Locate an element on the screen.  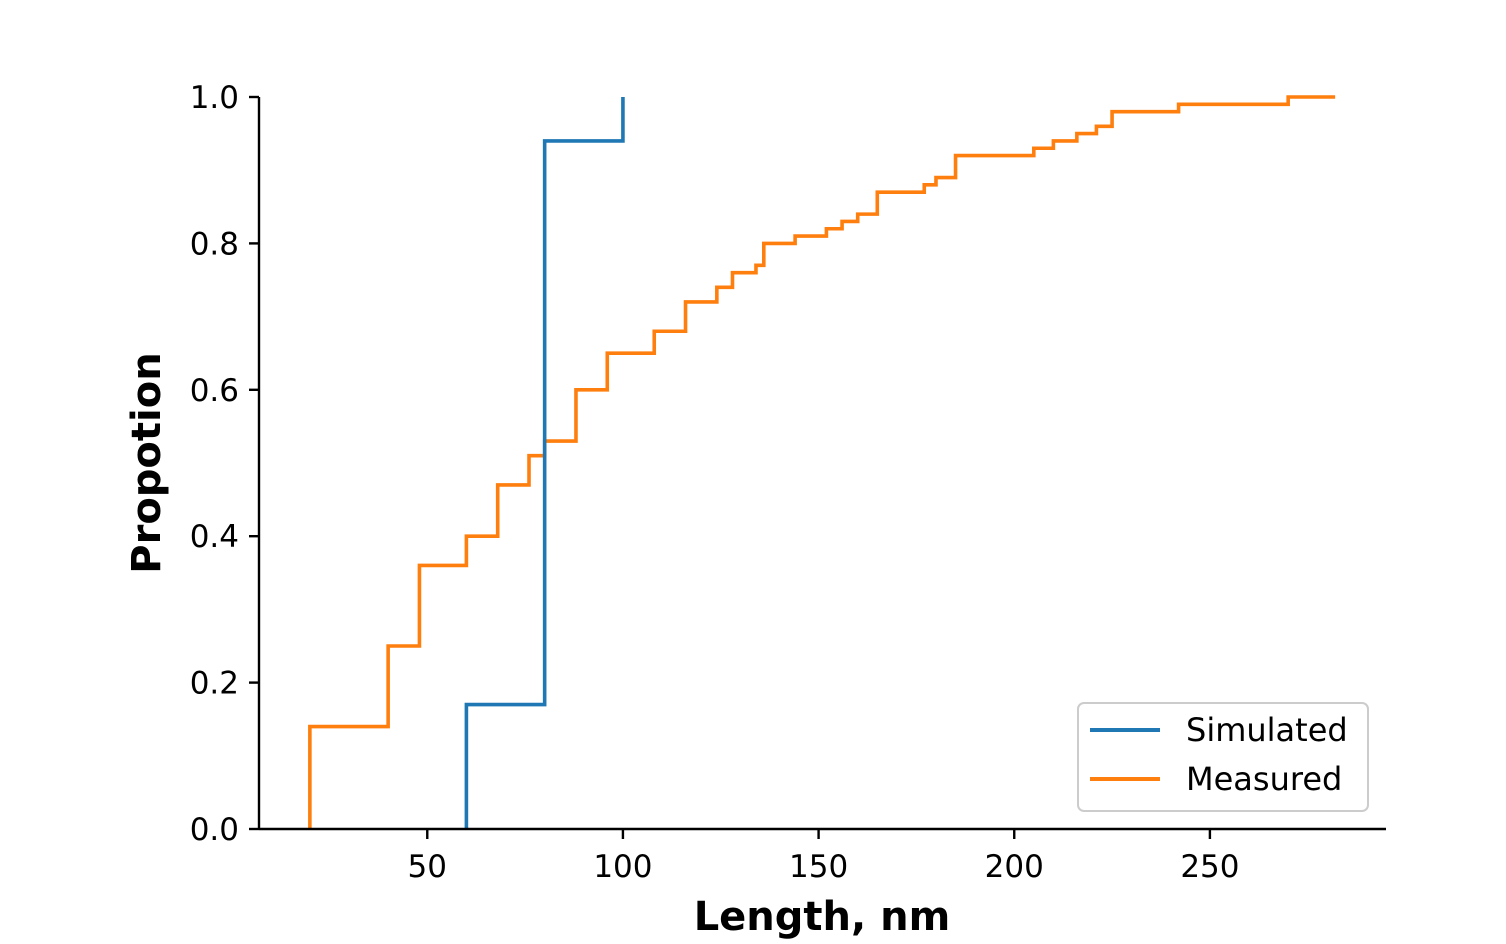
x-tick-label-1: 100 is located at coordinates (622, 867).